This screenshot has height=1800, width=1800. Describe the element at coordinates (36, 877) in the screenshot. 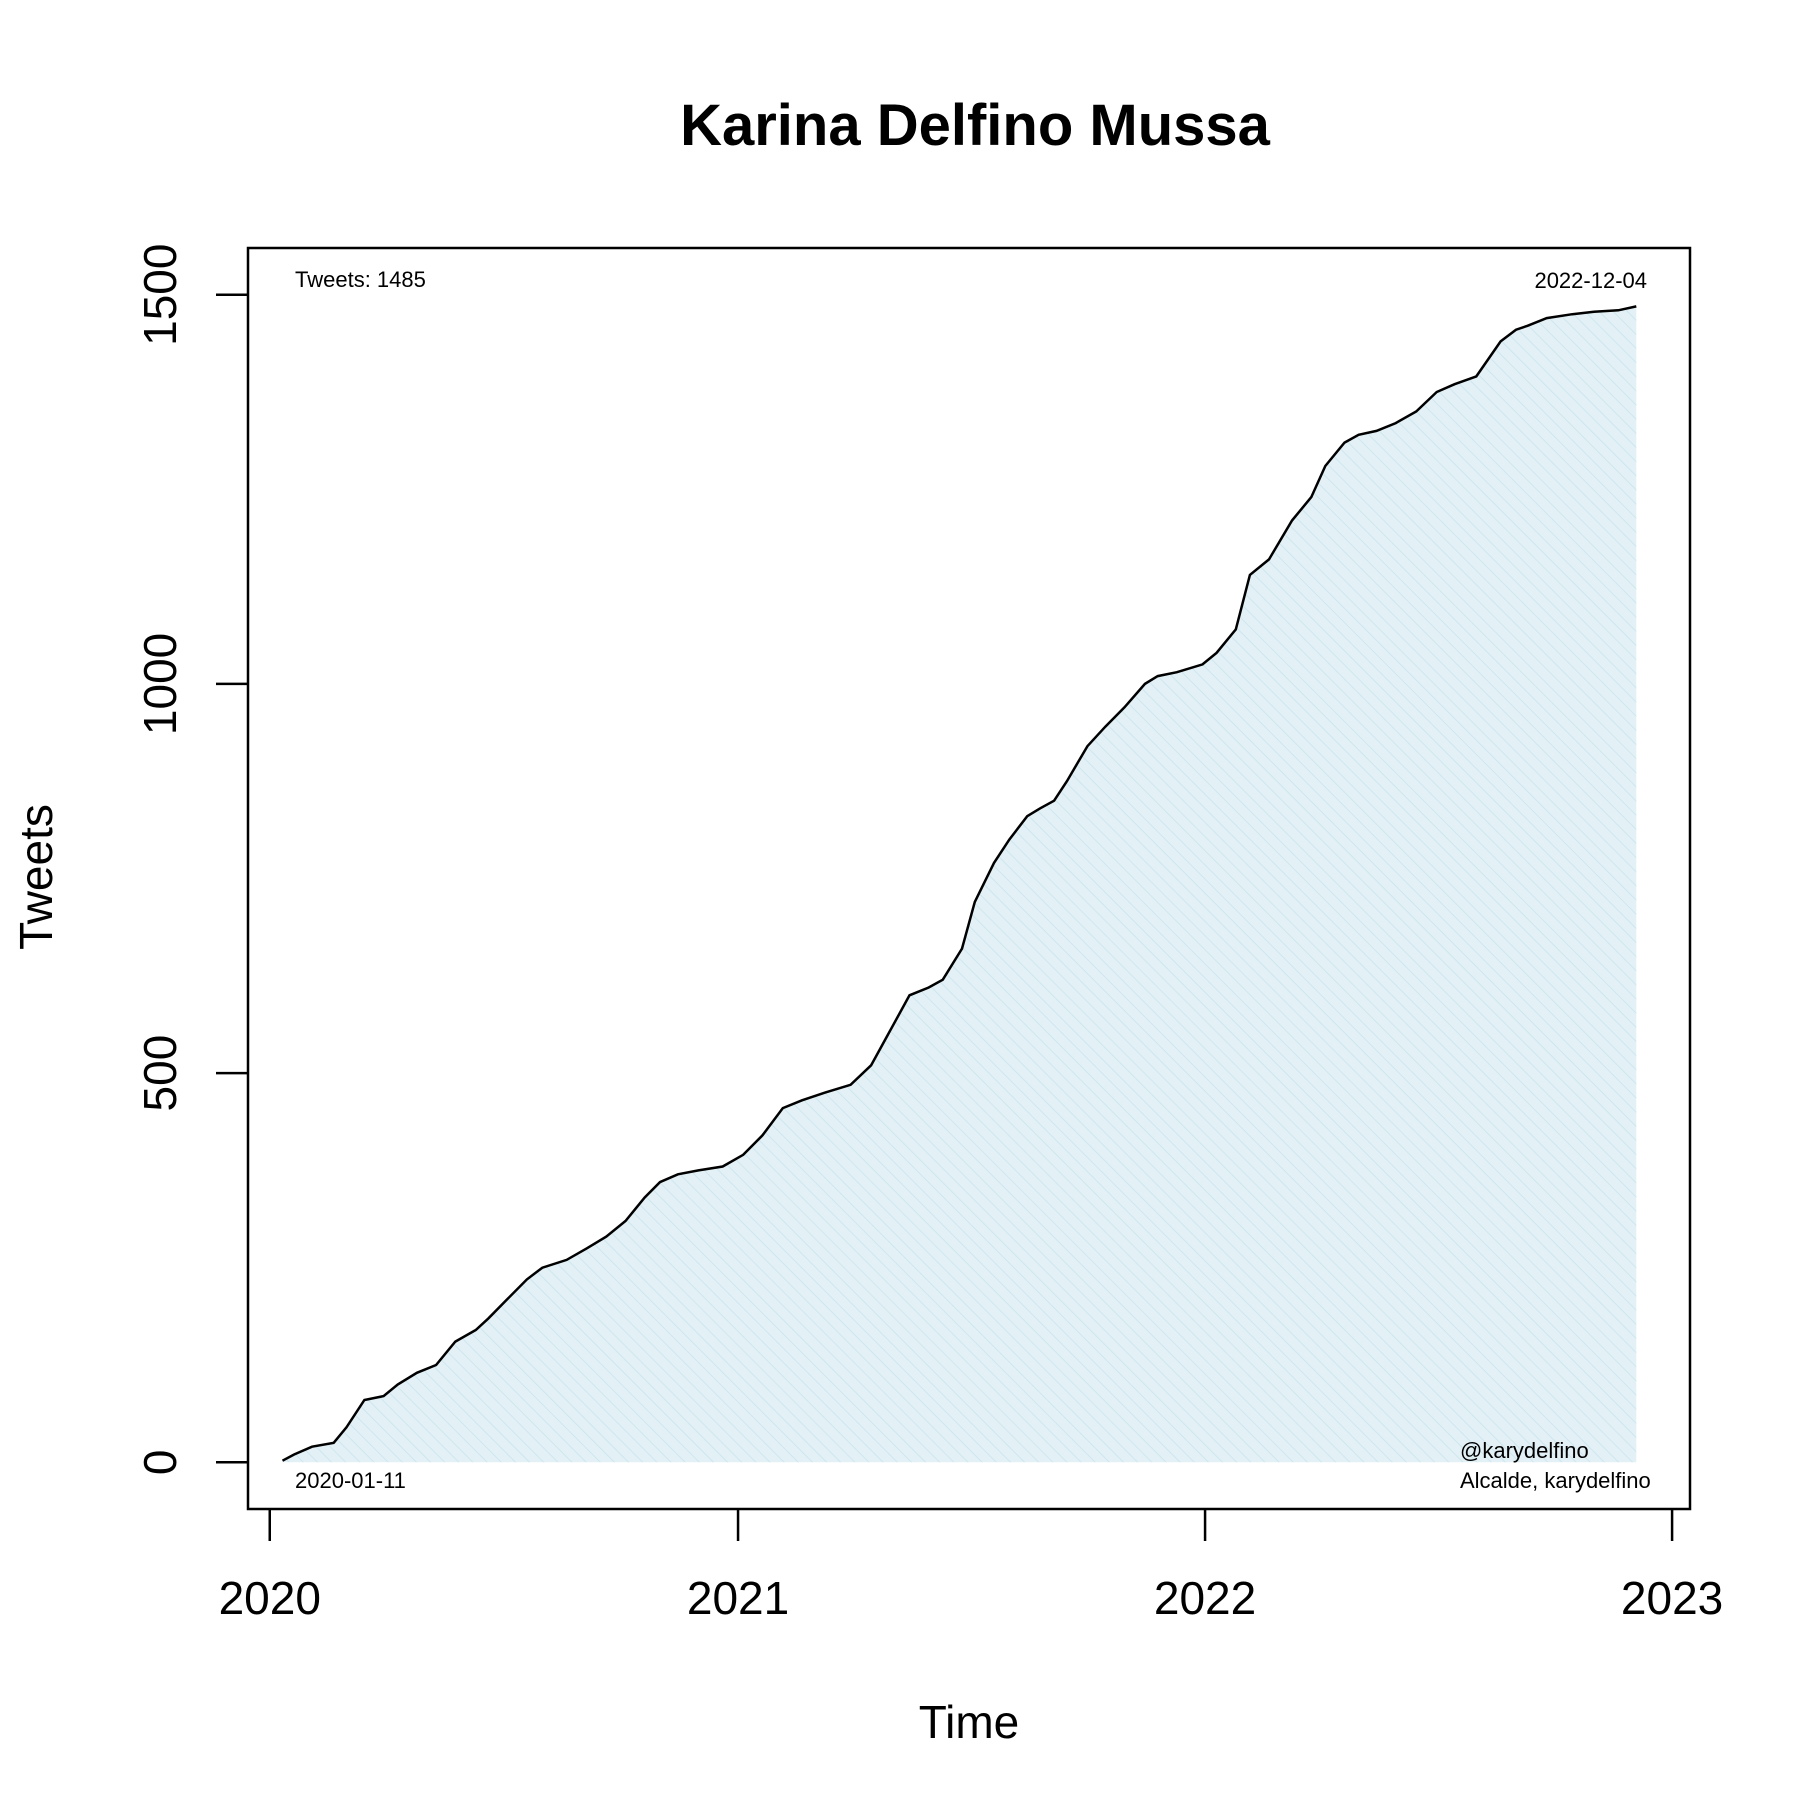

I see `y-axis-label: Tweets` at that location.